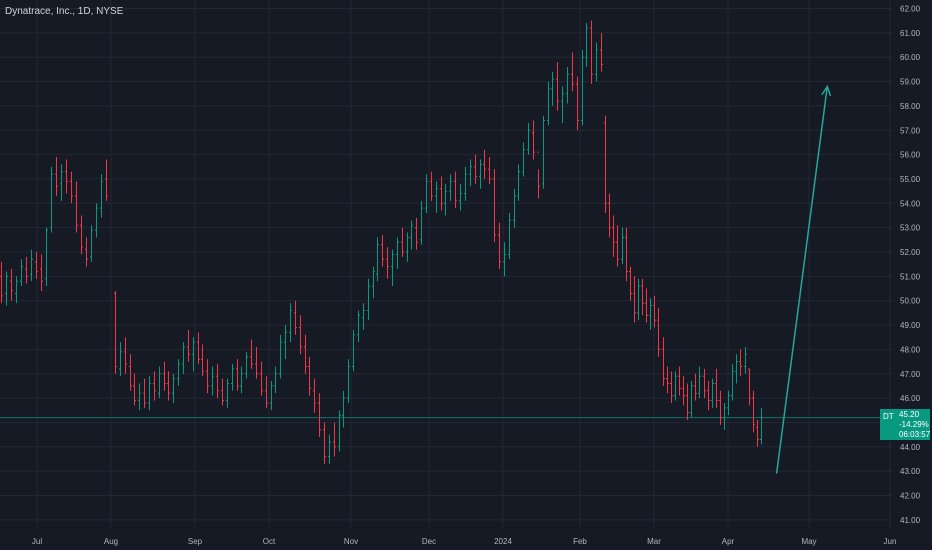 Image resolution: width=932 pixels, height=550 pixels. Describe the element at coordinates (111, 541) in the screenshot. I see `x-tick-label: Aug` at that location.